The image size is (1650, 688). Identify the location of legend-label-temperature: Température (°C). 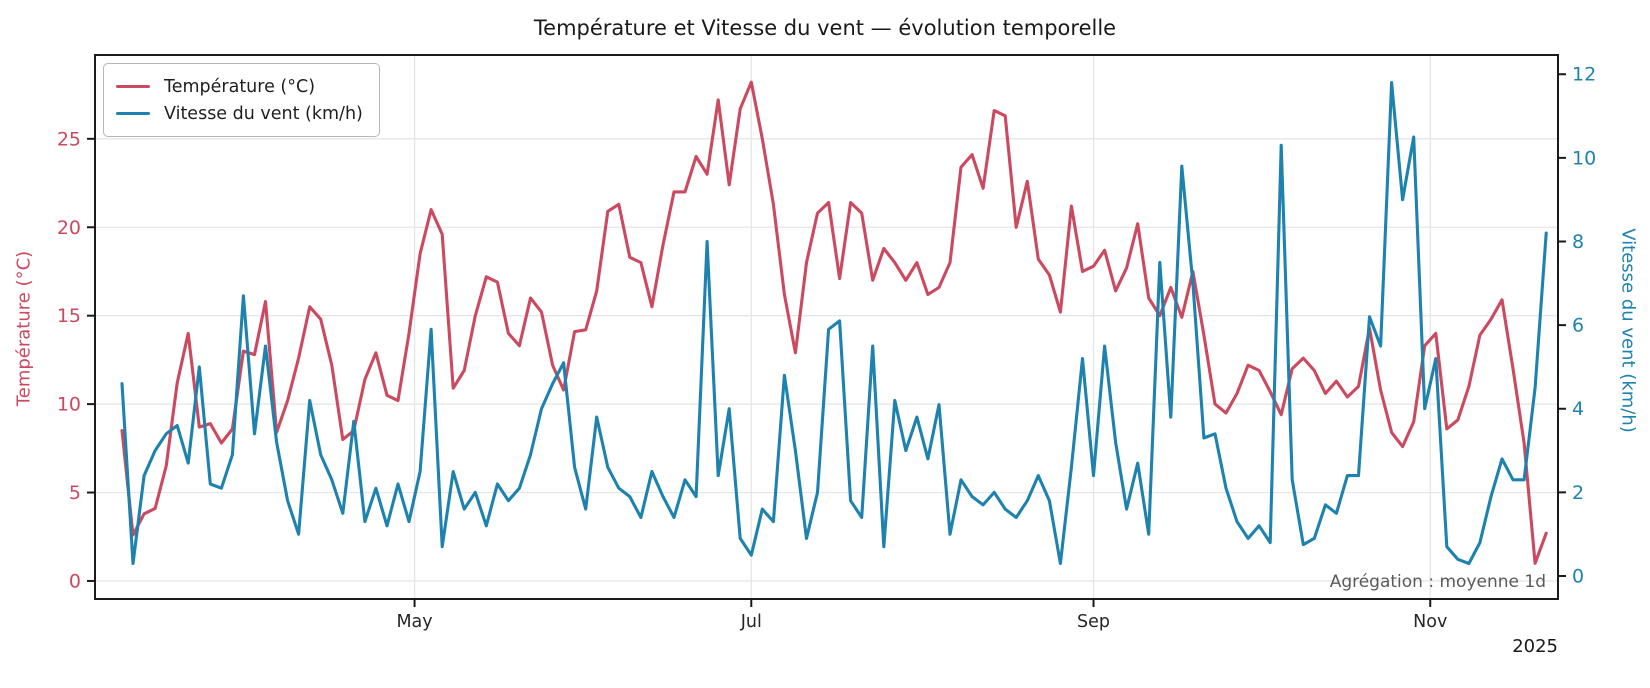
(240, 86).